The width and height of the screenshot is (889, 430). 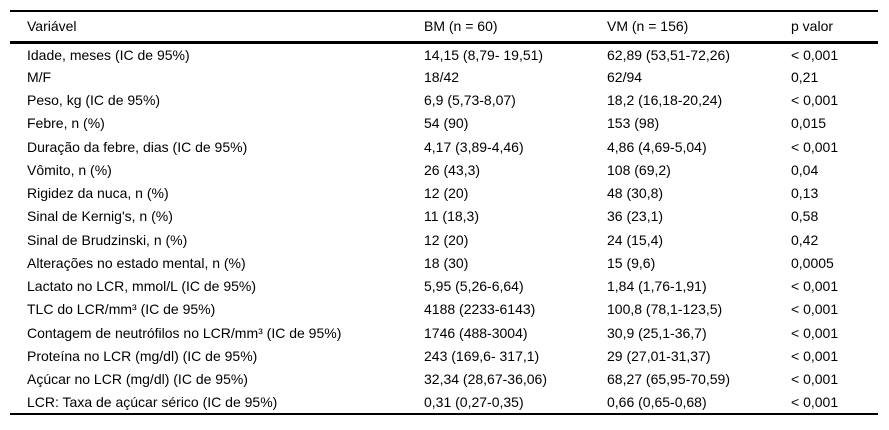 What do you see at coordinates (625, 76) in the screenshot?
I see `cell-vm-value: 62/94` at bounding box center [625, 76].